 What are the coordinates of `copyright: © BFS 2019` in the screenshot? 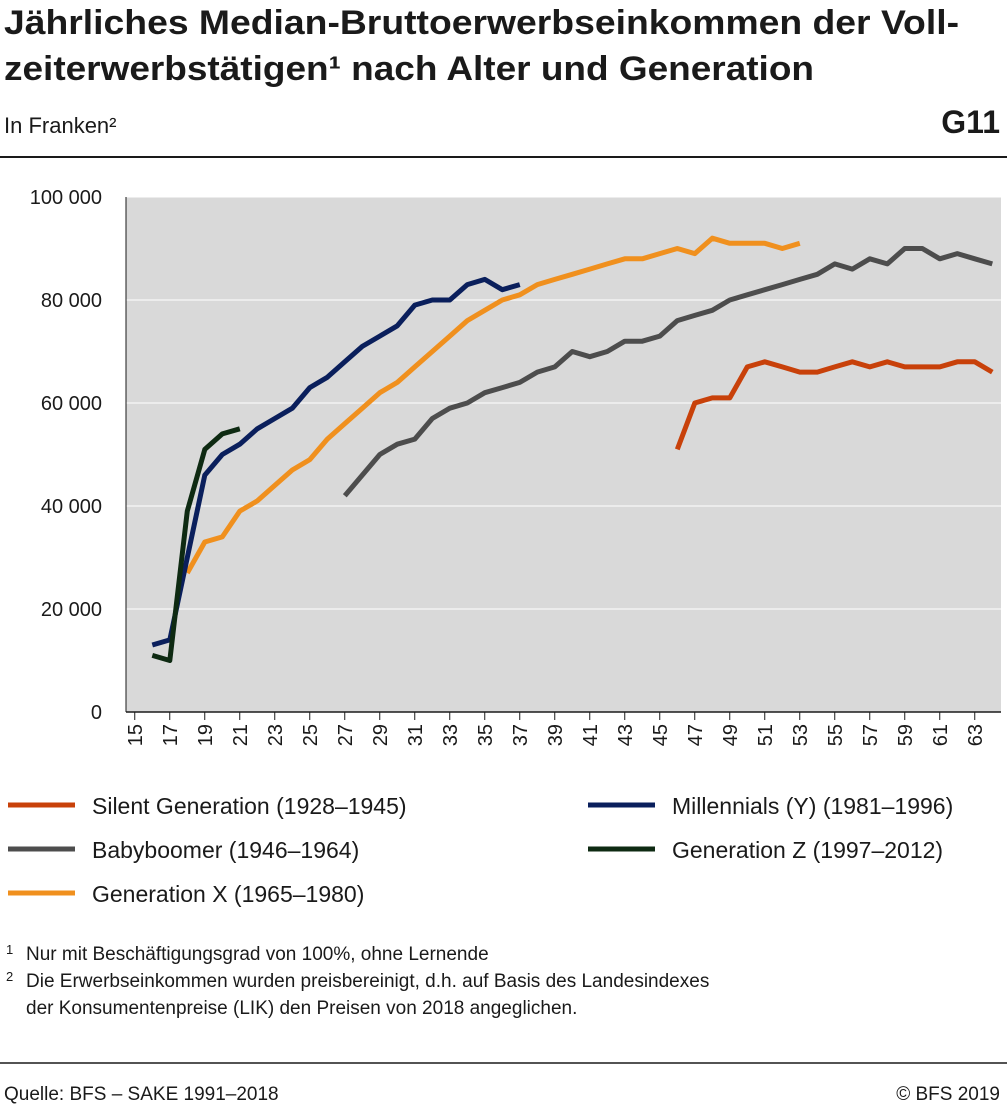 It's located at (948, 1094).